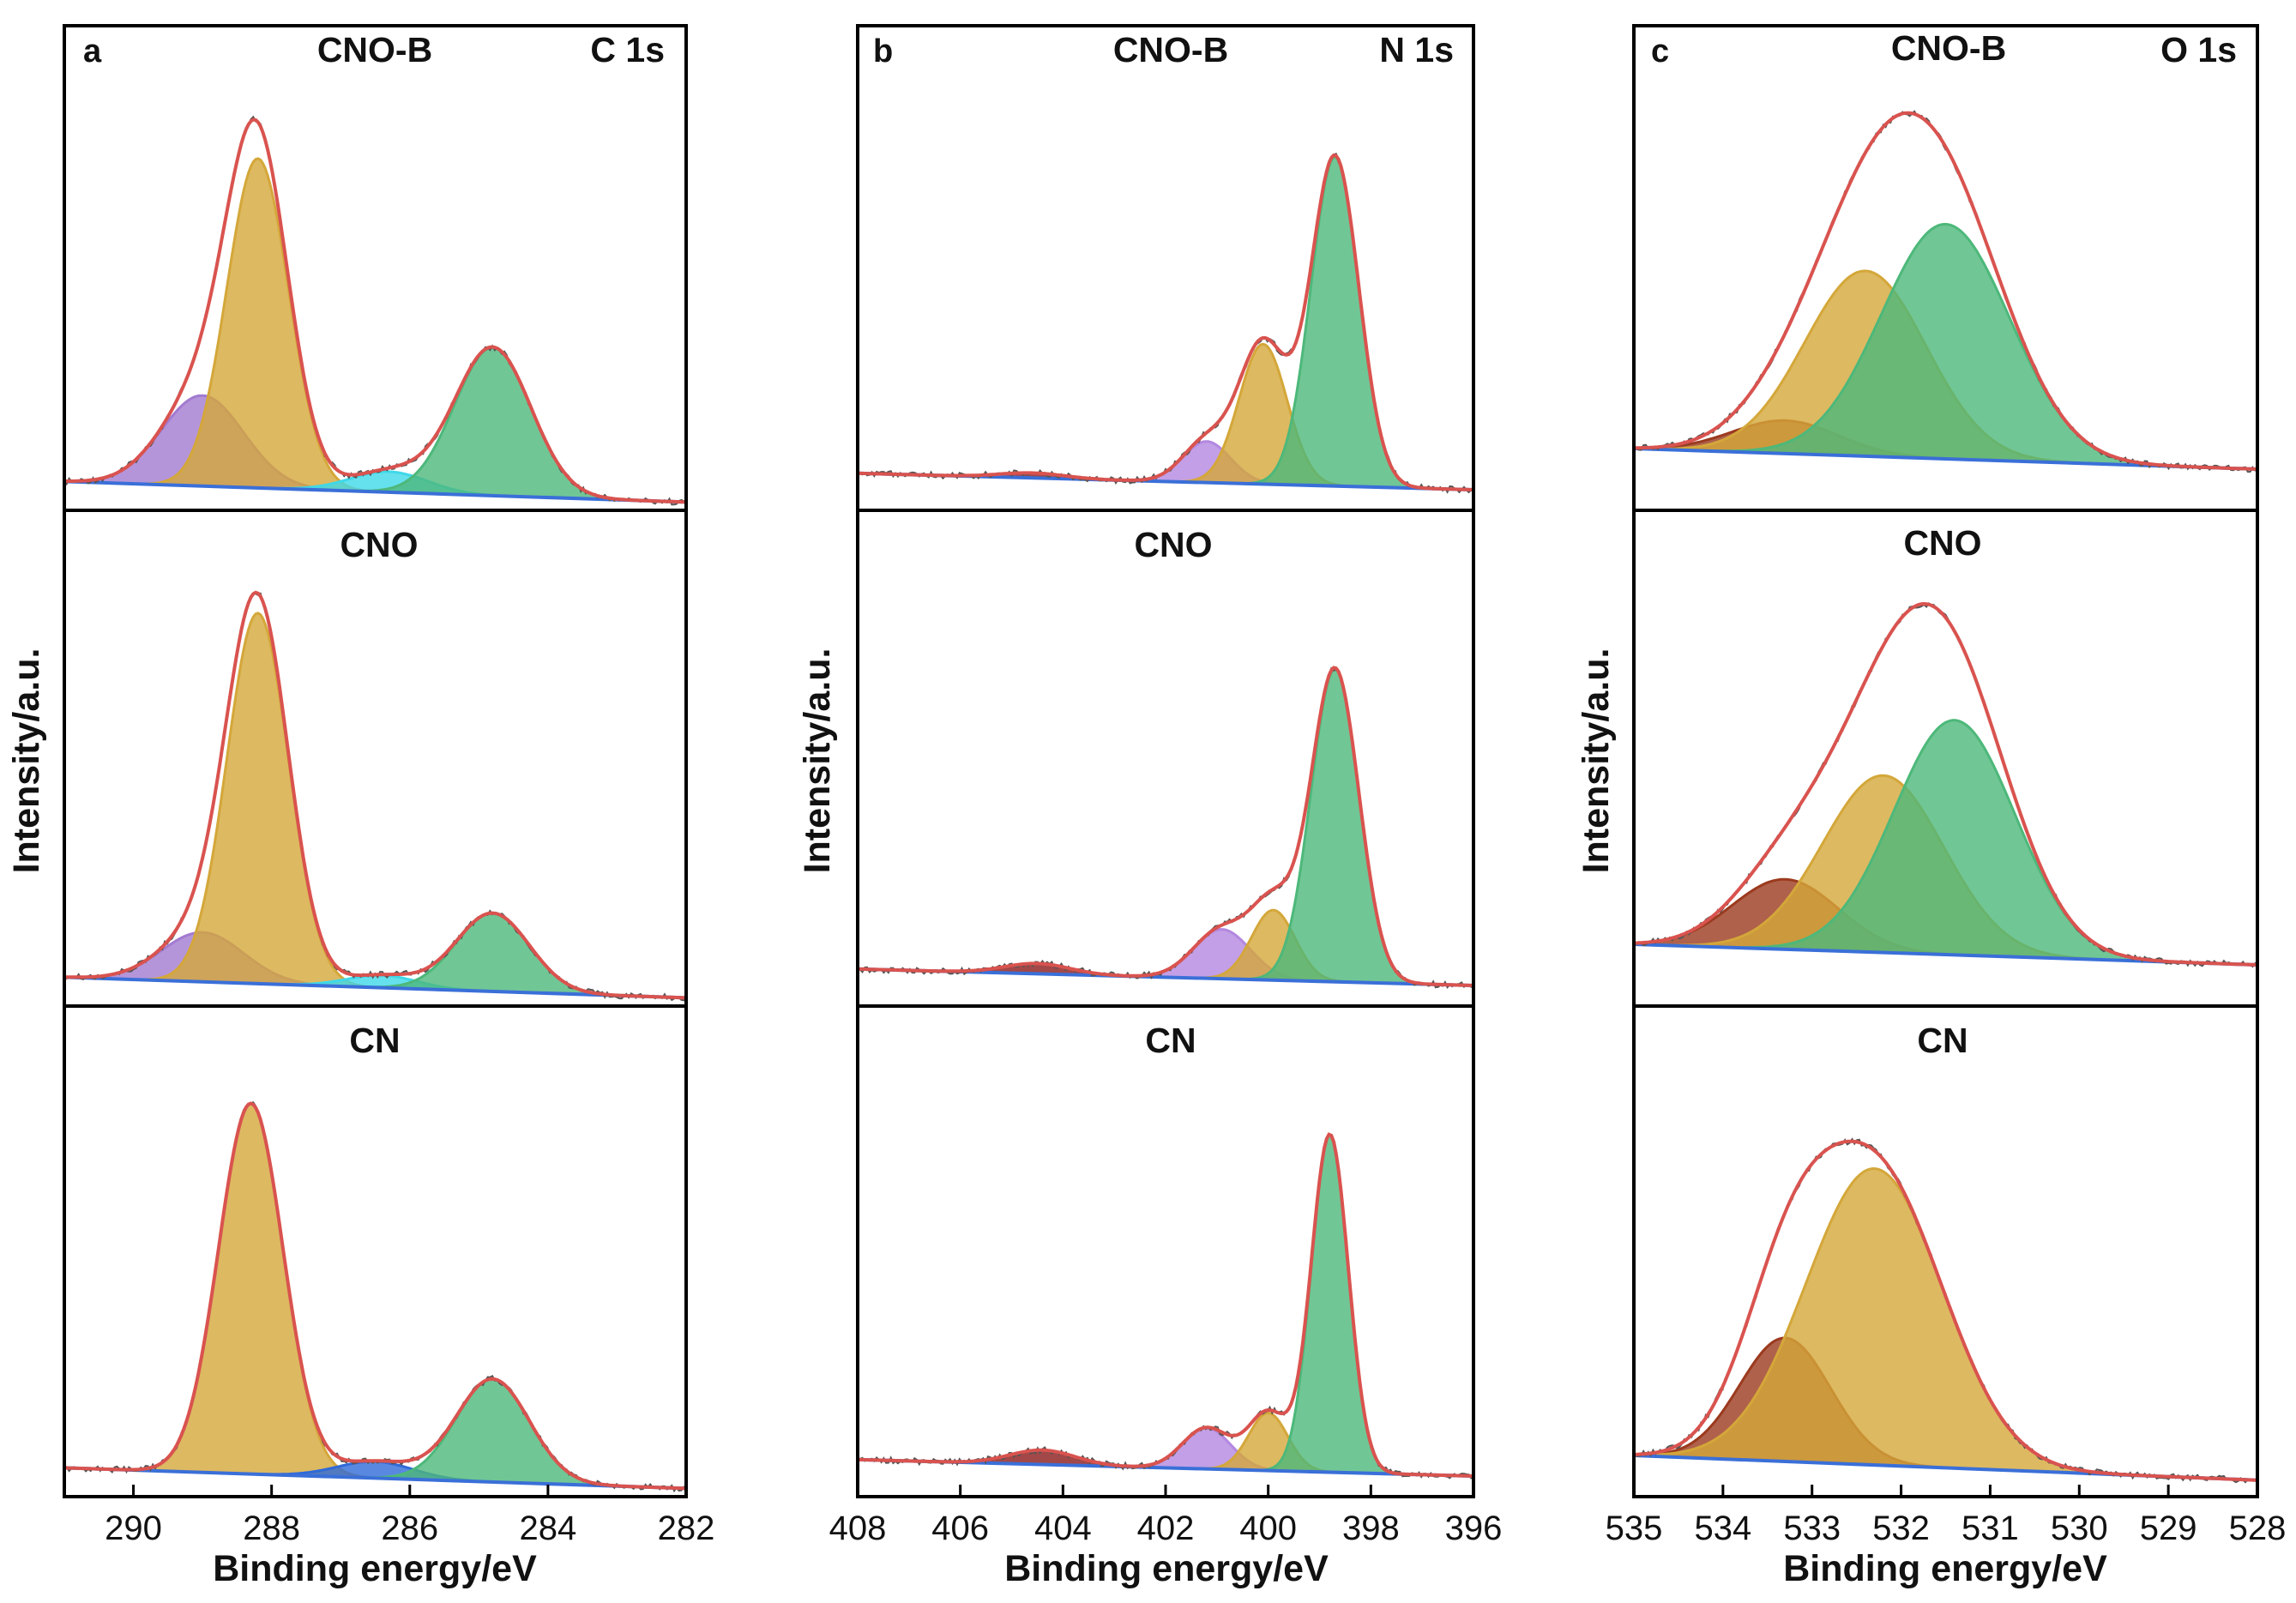 This screenshot has width=2296, height=1603. I want to click on panel-a-subplot-3-envelope, so click(375, 1296).